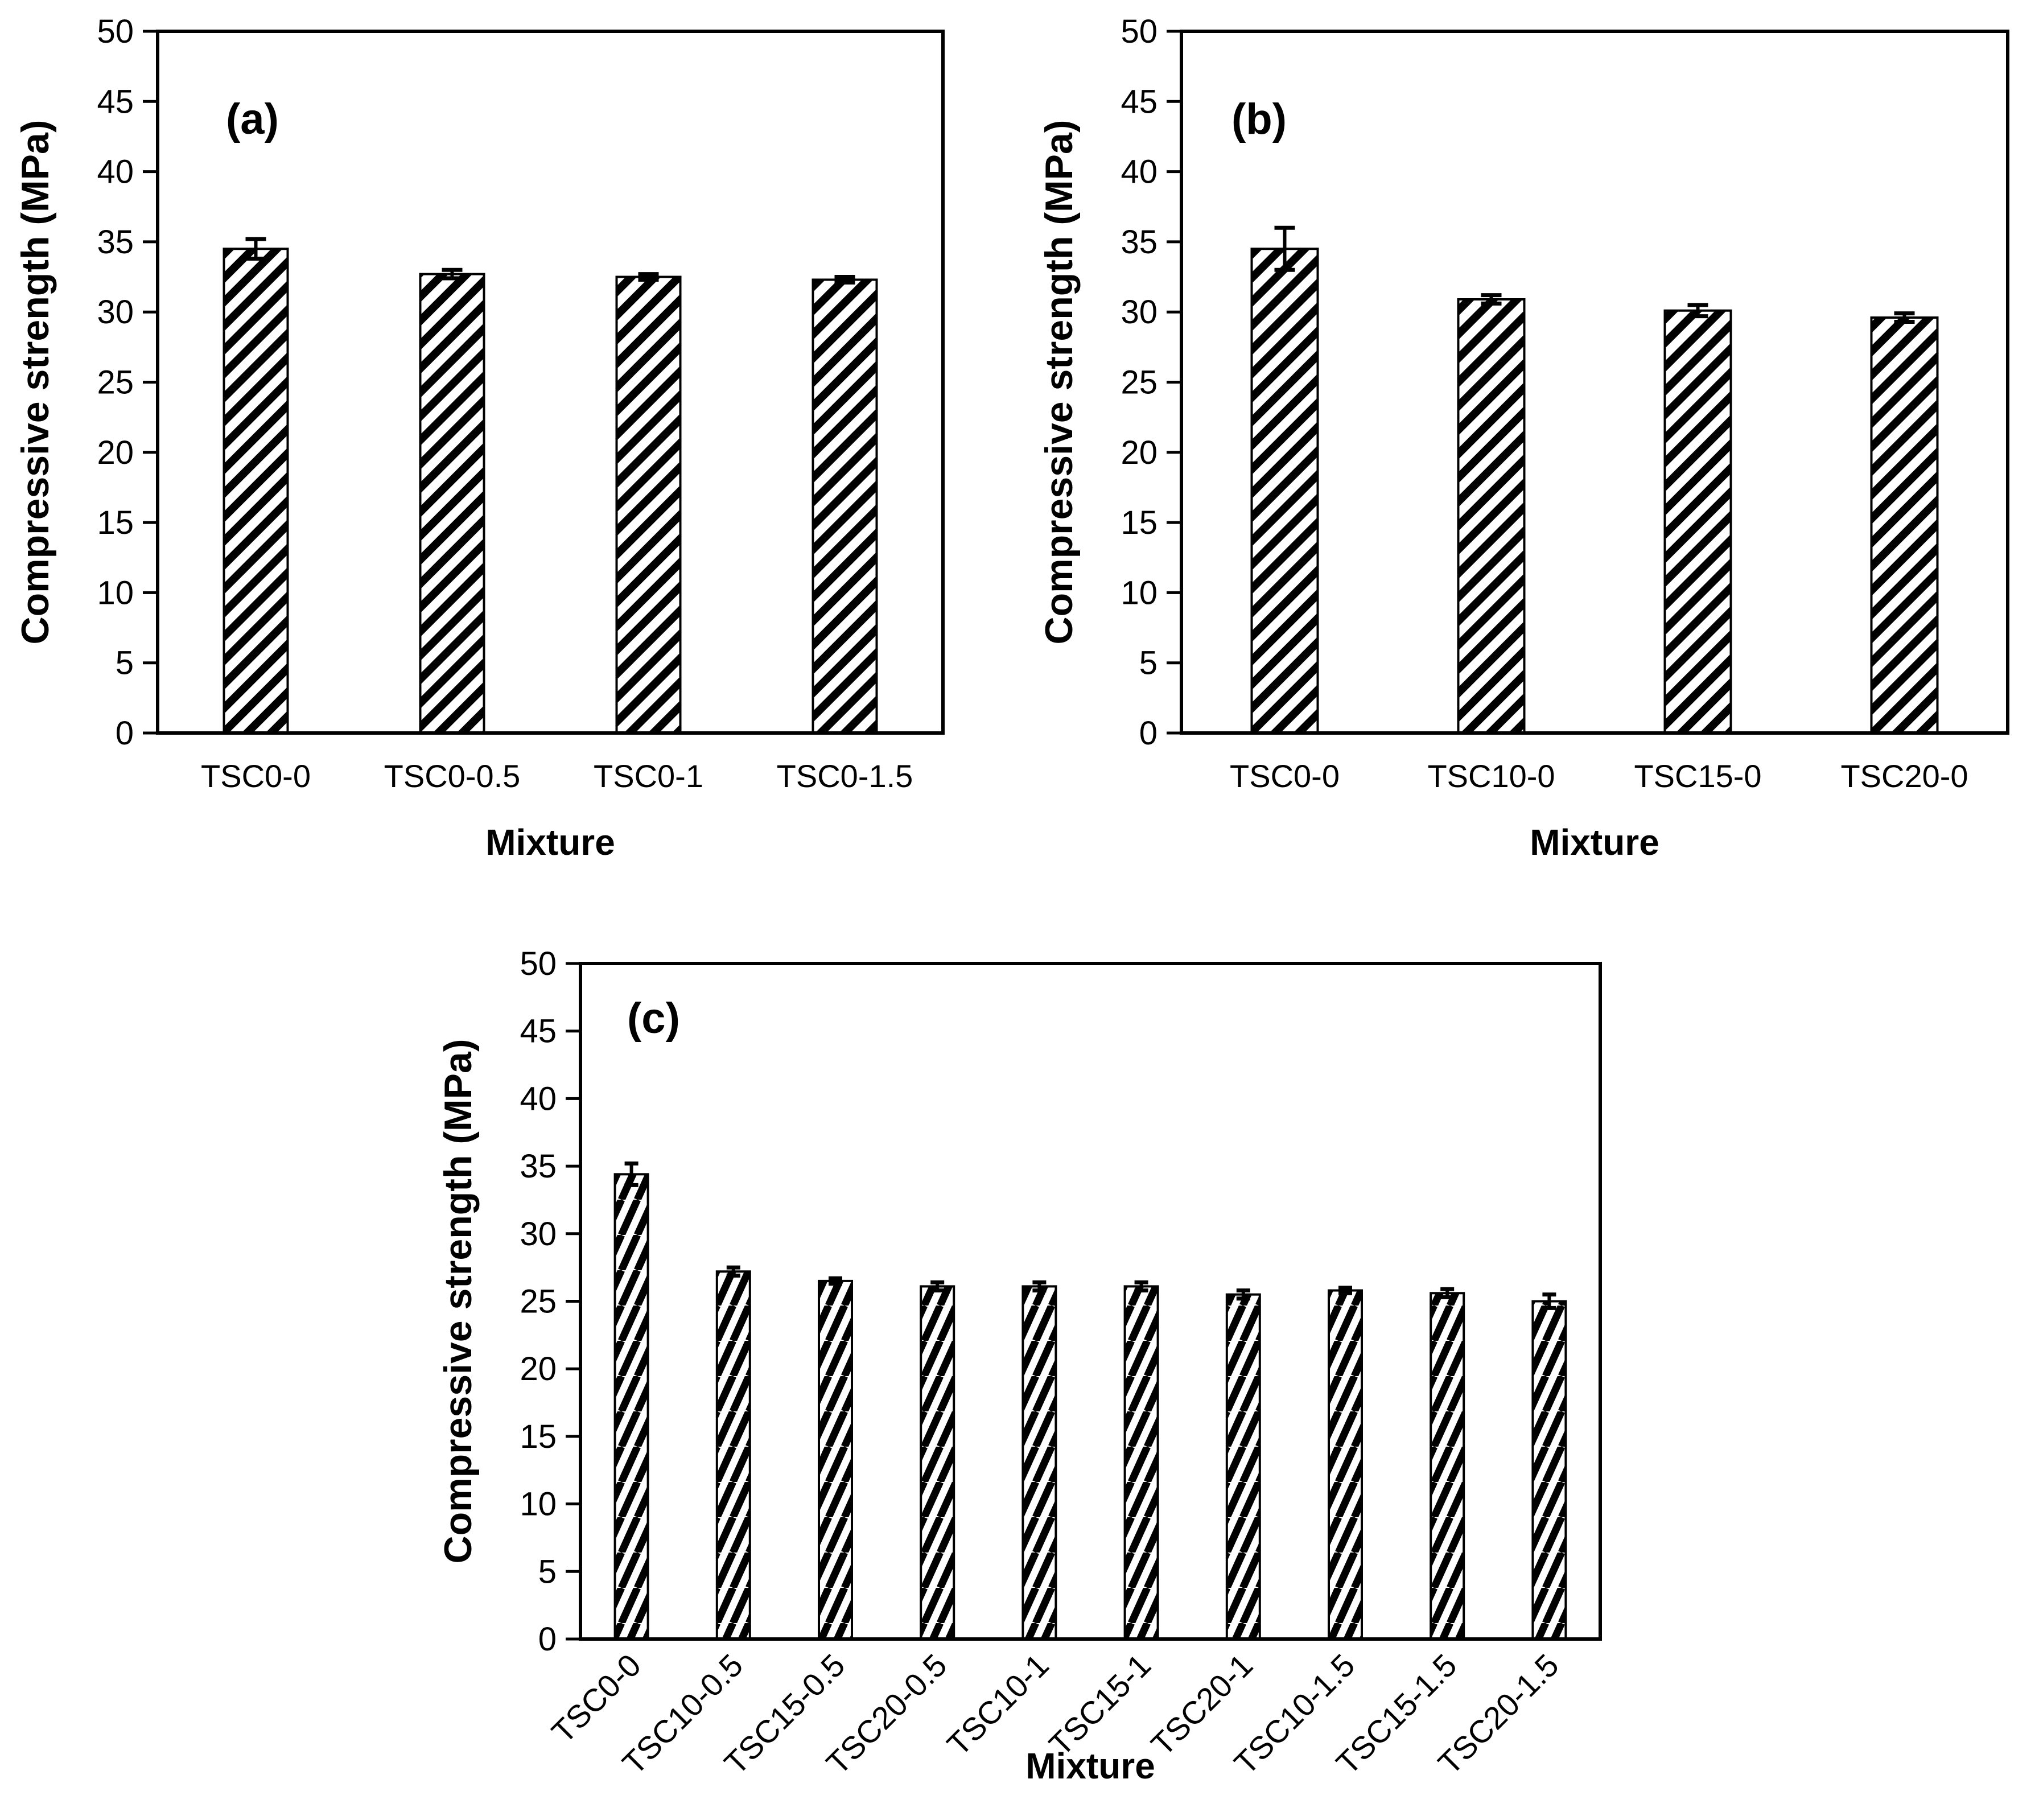 The width and height of the screenshot is (2039, 1820). What do you see at coordinates (452, 776) in the screenshot?
I see `x-category-label: TSC0-0.5` at bounding box center [452, 776].